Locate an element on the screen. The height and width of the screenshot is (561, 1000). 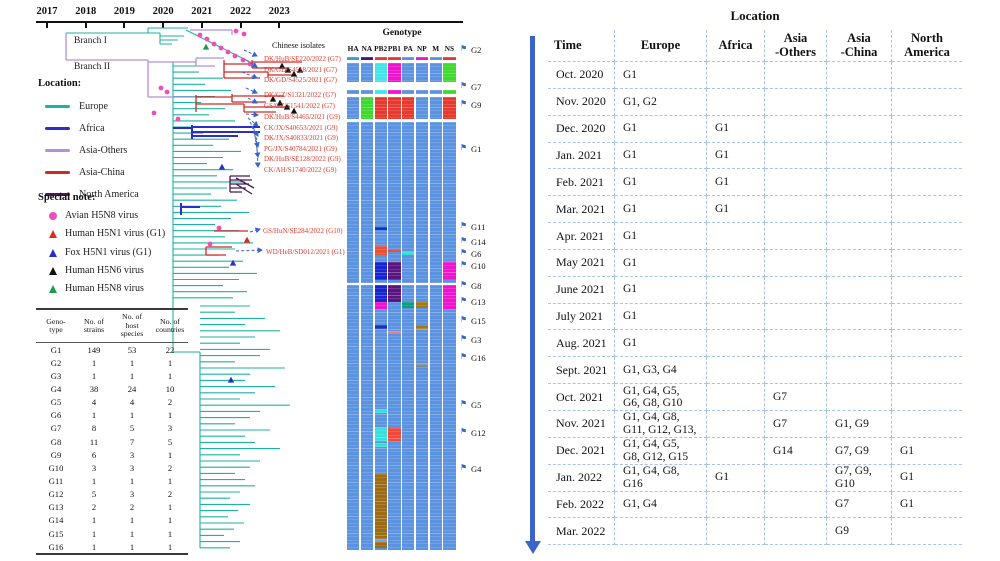
summary-cell: 24 is located at coordinates (132, 388).